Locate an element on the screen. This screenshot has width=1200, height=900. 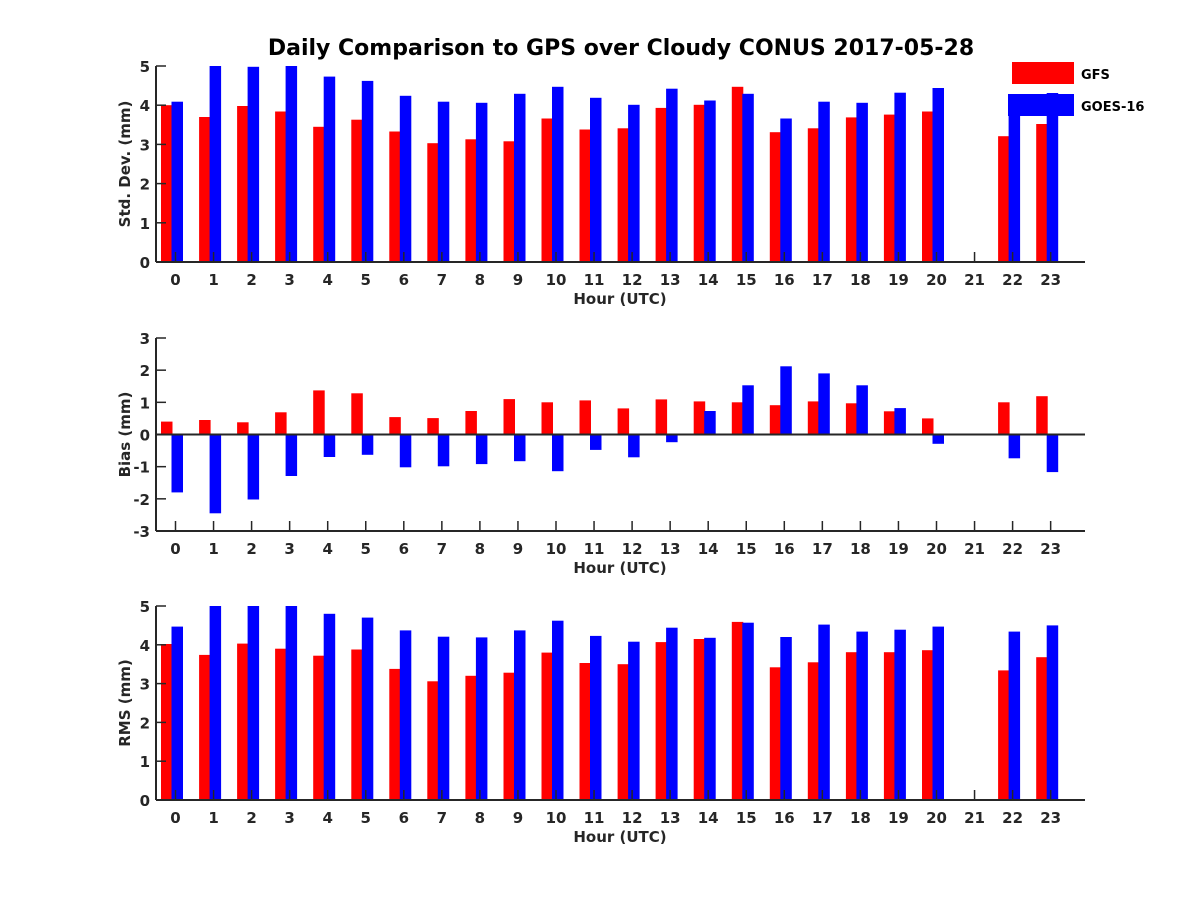
ytick-label-rms: 1 is located at coordinates (145, 762).